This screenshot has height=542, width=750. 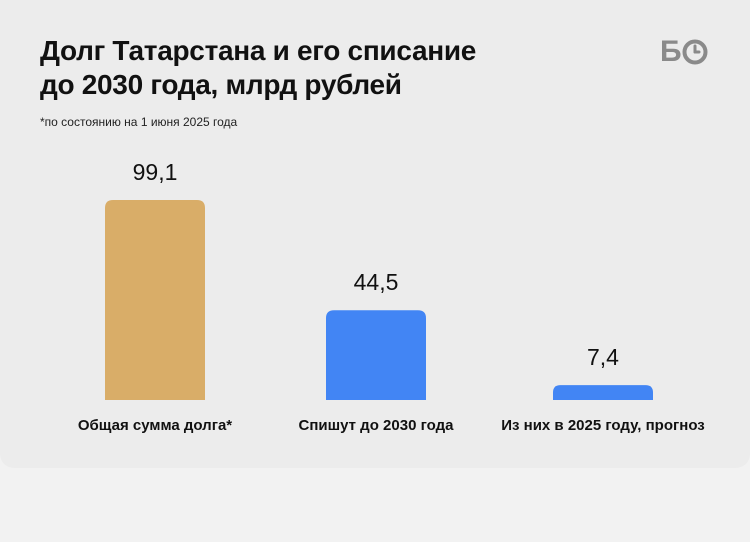 I want to click on value-label-2: 44,5, so click(x=376, y=282).